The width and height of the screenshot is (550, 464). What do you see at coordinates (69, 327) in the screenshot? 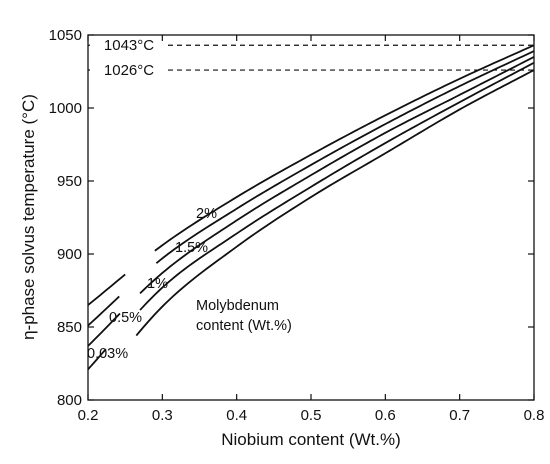
I see `y-tick-label: 850` at bounding box center [69, 327].